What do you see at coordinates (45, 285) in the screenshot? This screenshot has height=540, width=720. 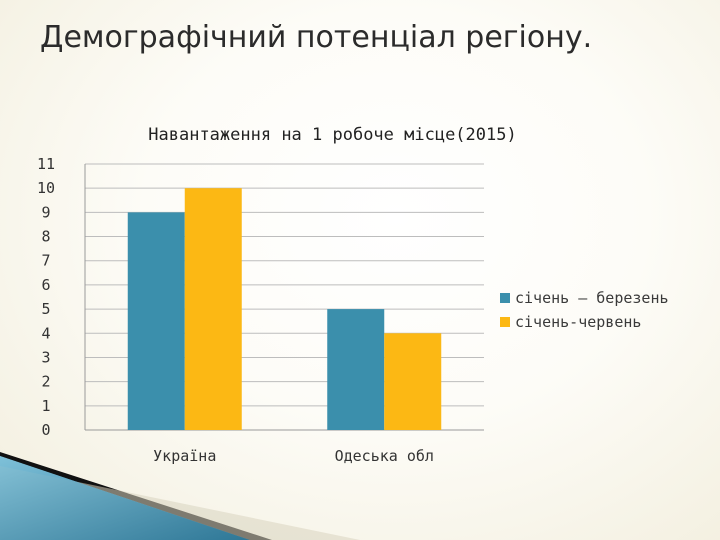 I see `y-tick-label: 6` at bounding box center [45, 285].